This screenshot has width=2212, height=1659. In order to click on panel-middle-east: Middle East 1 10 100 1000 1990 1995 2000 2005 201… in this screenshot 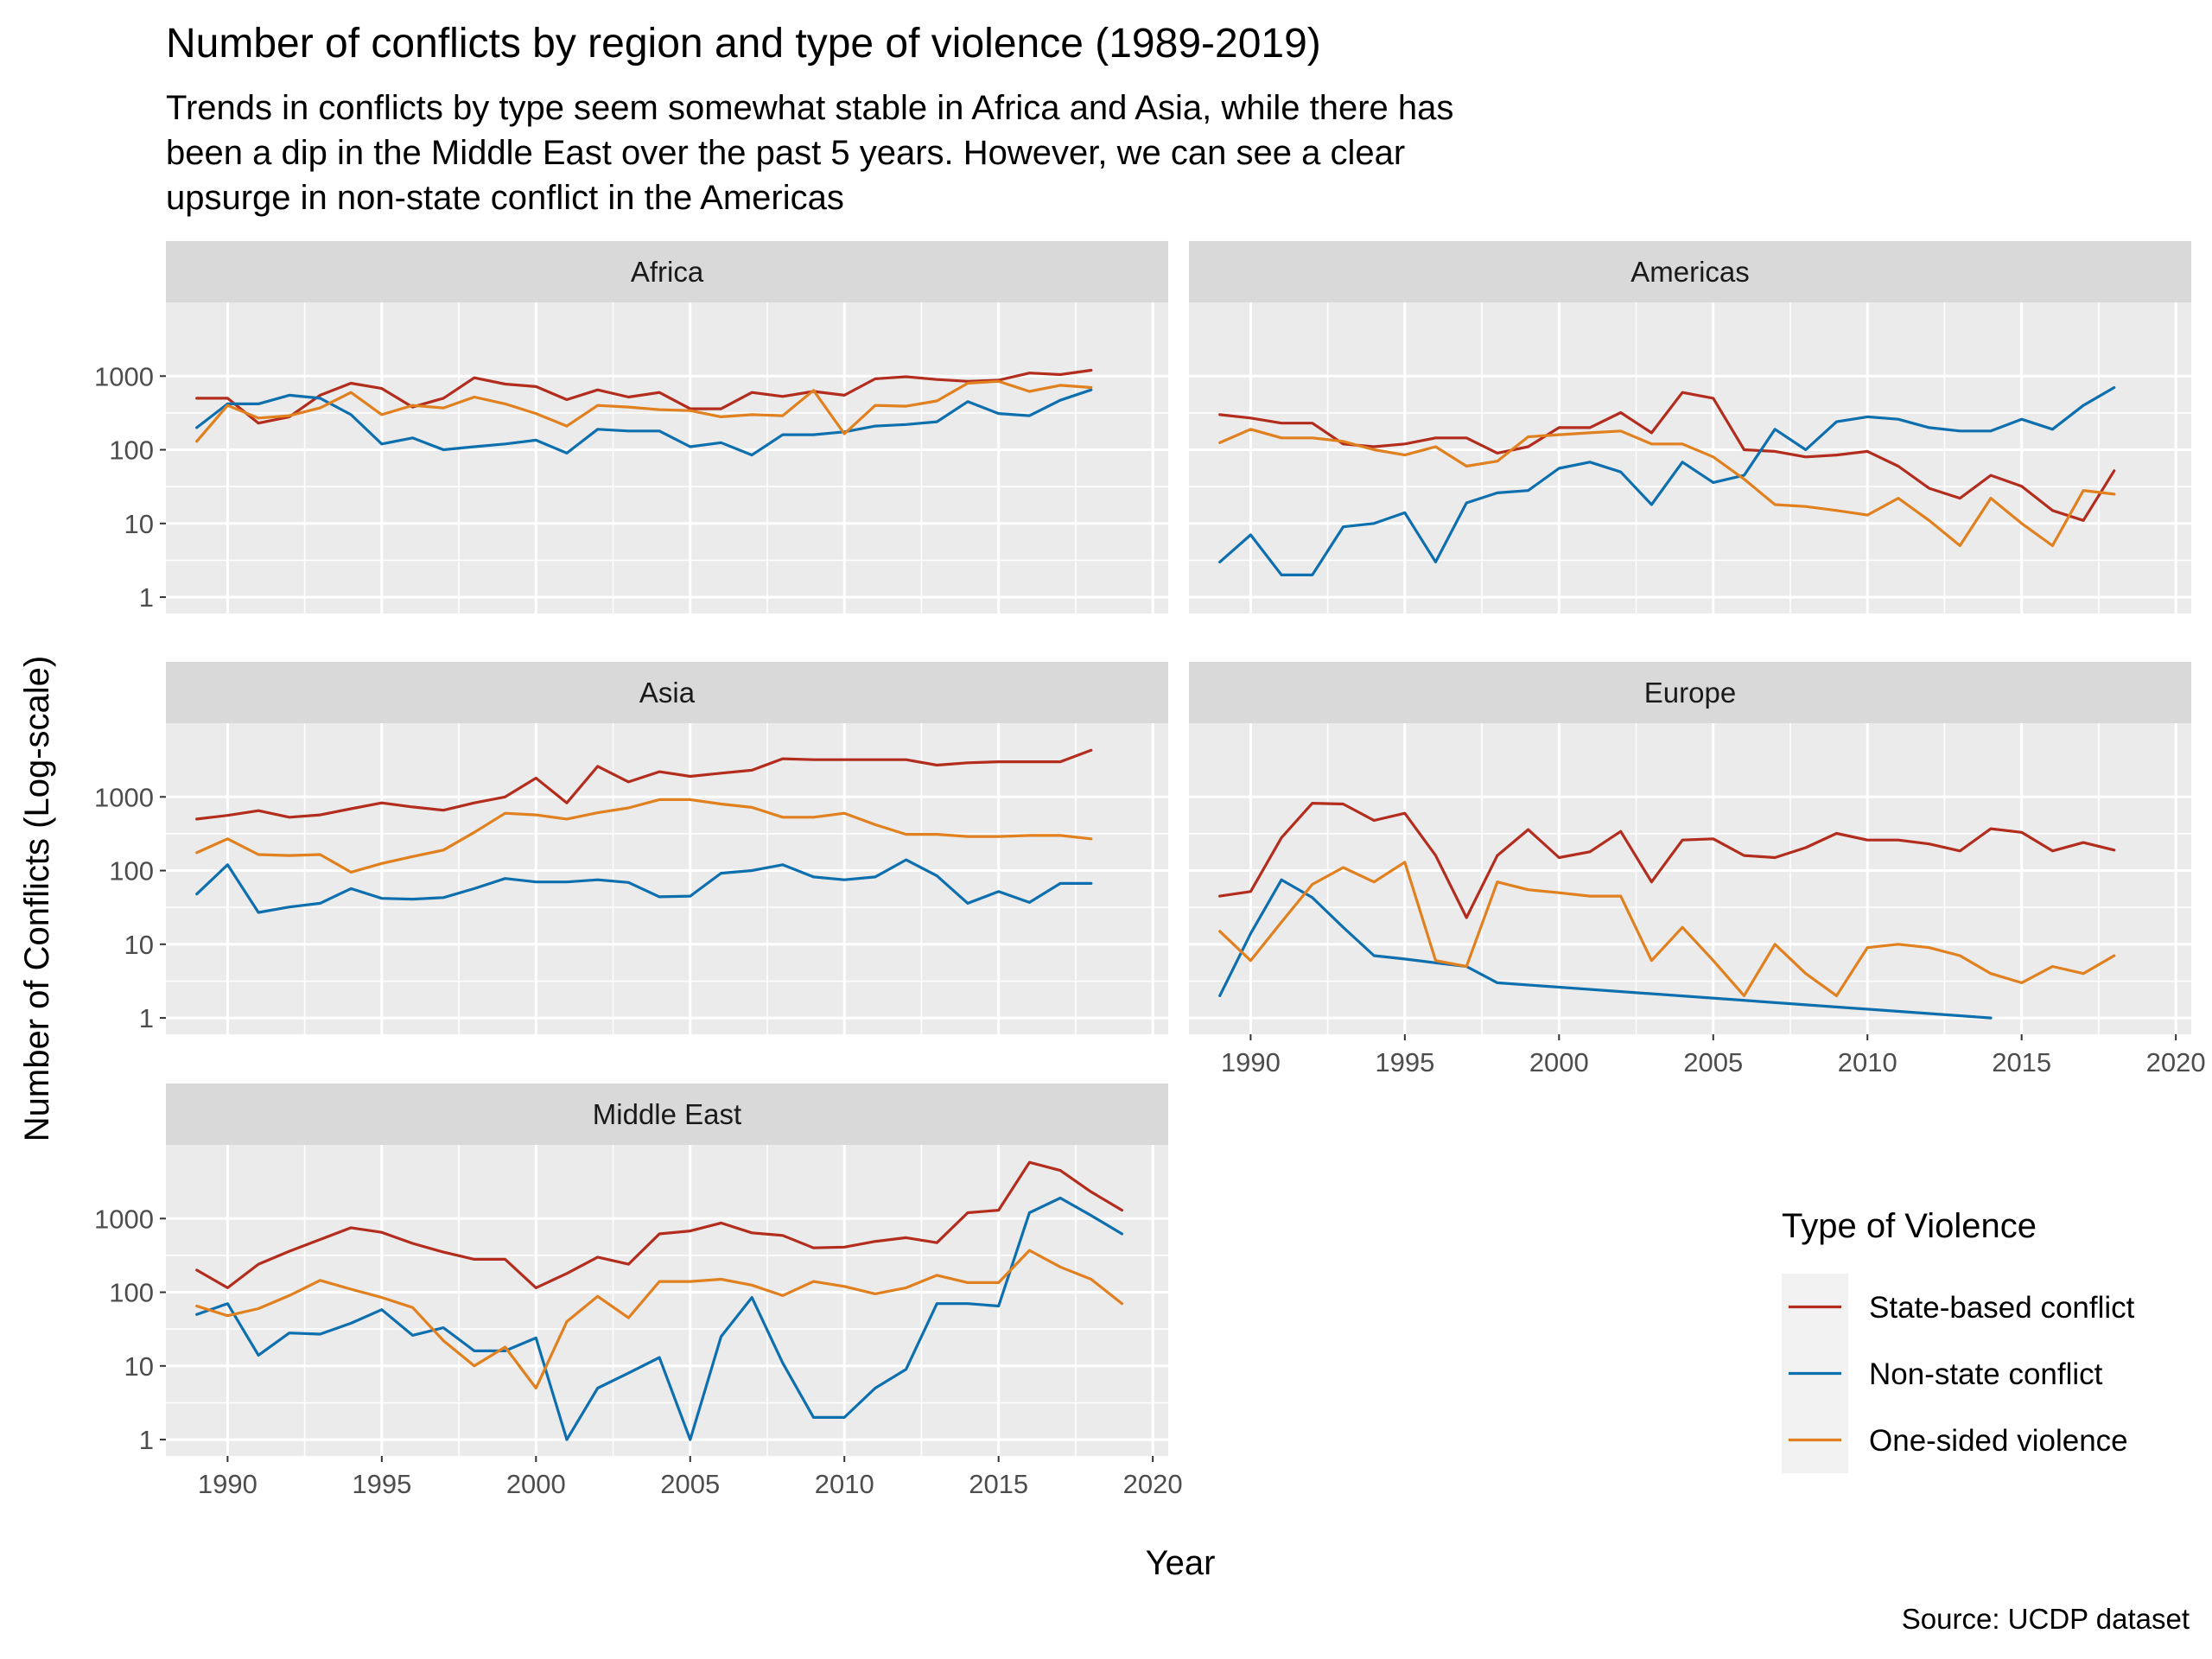, I will do `click(638, 1291)`.